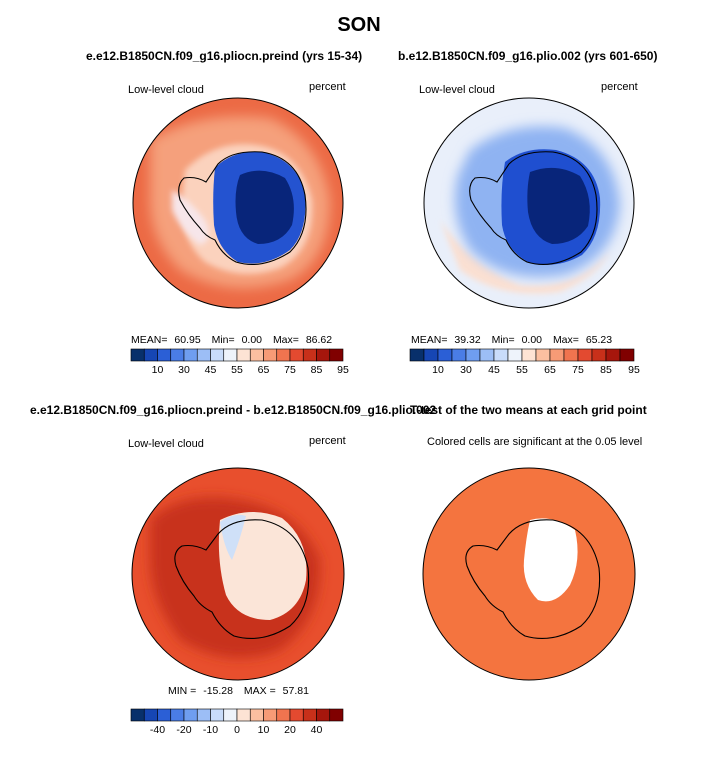 The width and height of the screenshot is (718, 766). What do you see at coordinates (233, 537) in the screenshot?
I see `panel-3-antarctica-blueish` at bounding box center [233, 537].